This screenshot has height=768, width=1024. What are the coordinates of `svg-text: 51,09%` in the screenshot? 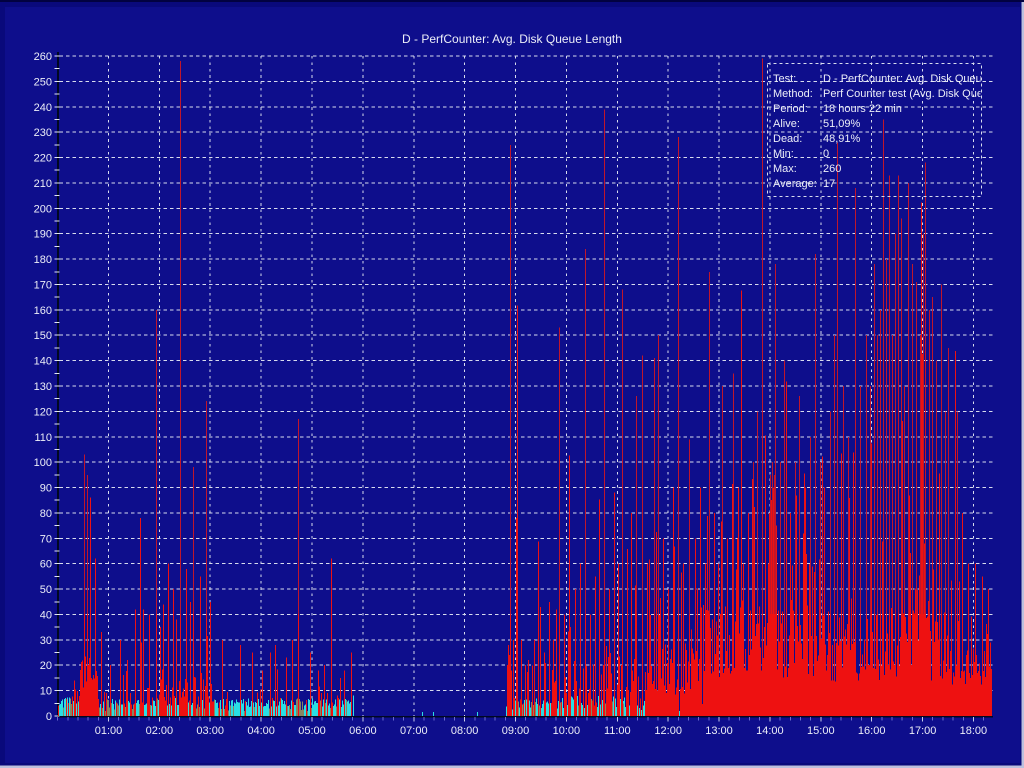 It's located at (842, 124).